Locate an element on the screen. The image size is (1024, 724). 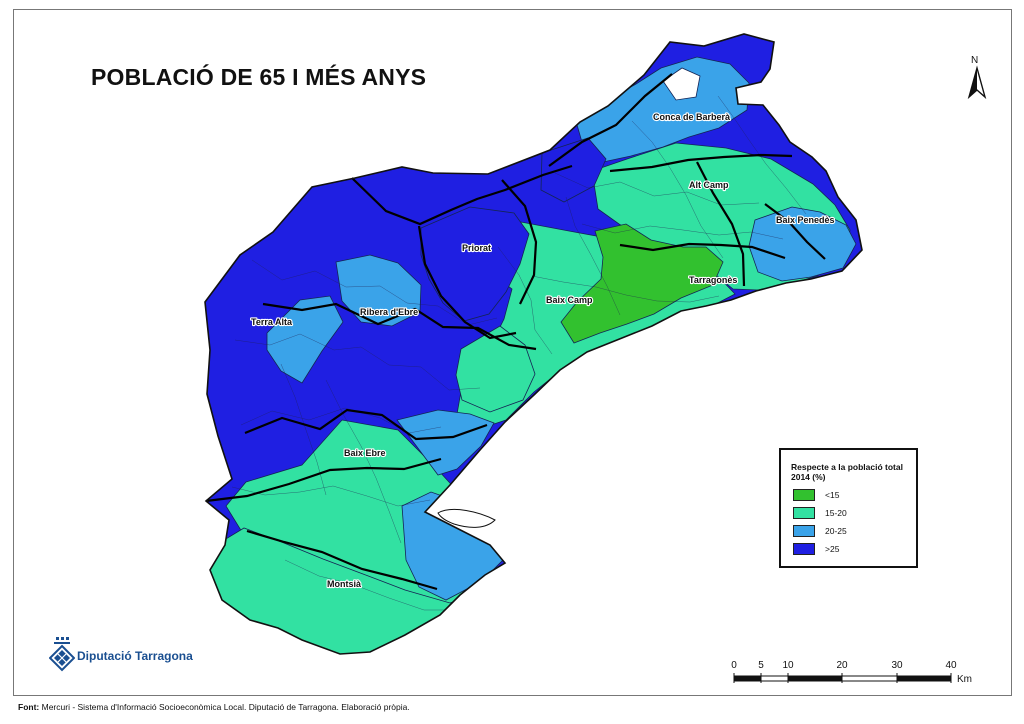
scale-bar-graphic is located at coordinates (842, 678).